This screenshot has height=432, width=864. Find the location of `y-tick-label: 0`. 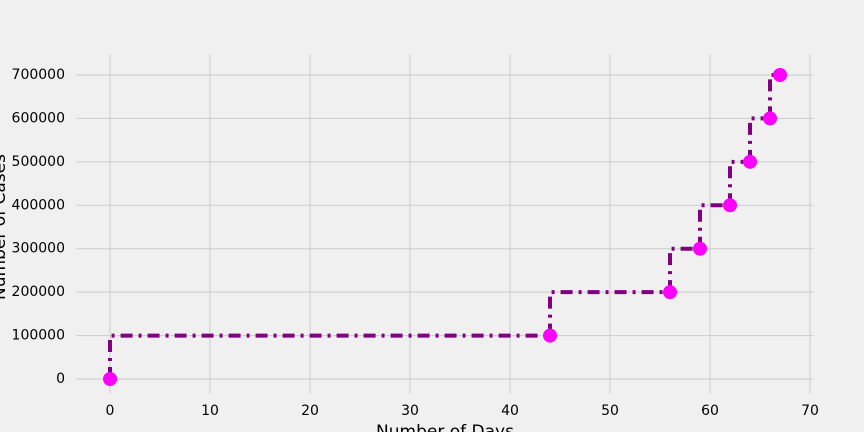

y-tick-label: 0 is located at coordinates (60, 379).